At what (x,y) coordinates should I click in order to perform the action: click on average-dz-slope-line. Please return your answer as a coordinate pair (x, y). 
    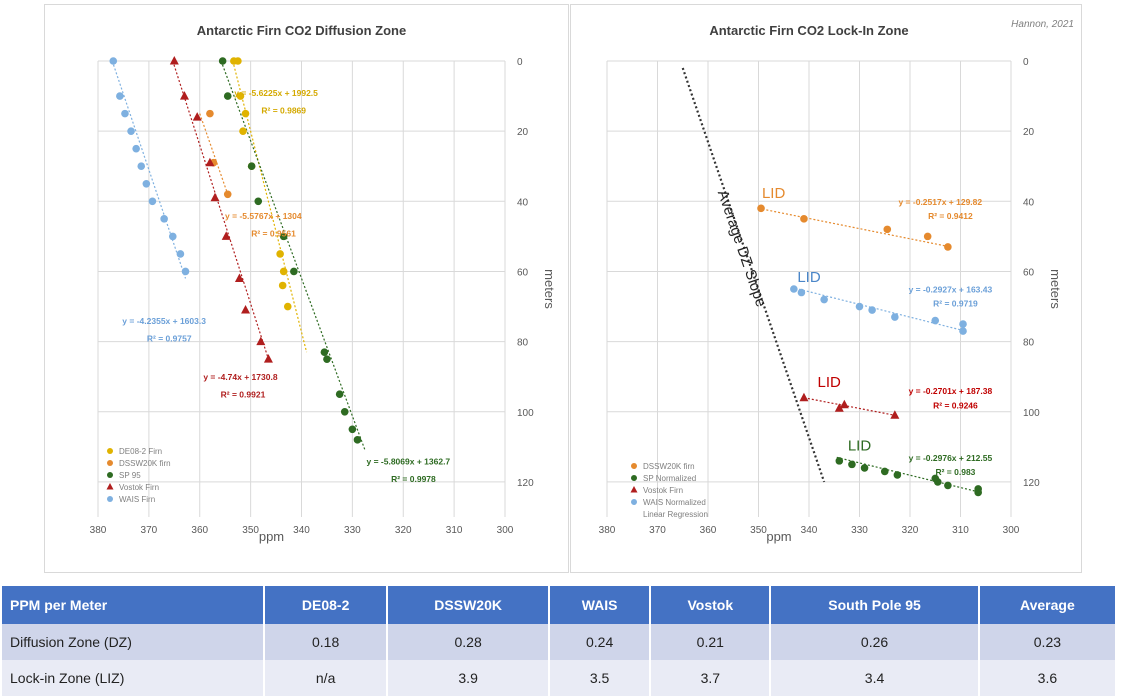
    Looking at the image, I should click on (753, 275).